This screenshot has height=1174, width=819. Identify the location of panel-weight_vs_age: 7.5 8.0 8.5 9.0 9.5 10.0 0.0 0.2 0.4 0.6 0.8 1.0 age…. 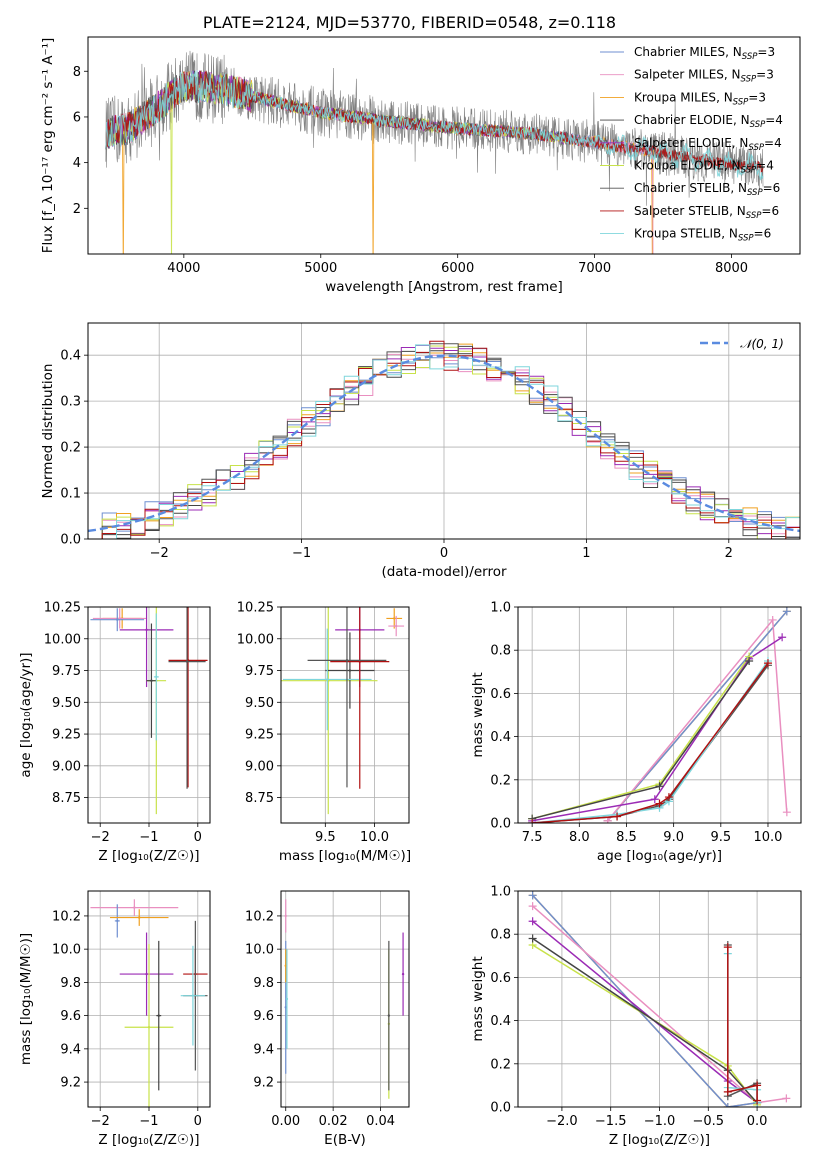
(636, 732).